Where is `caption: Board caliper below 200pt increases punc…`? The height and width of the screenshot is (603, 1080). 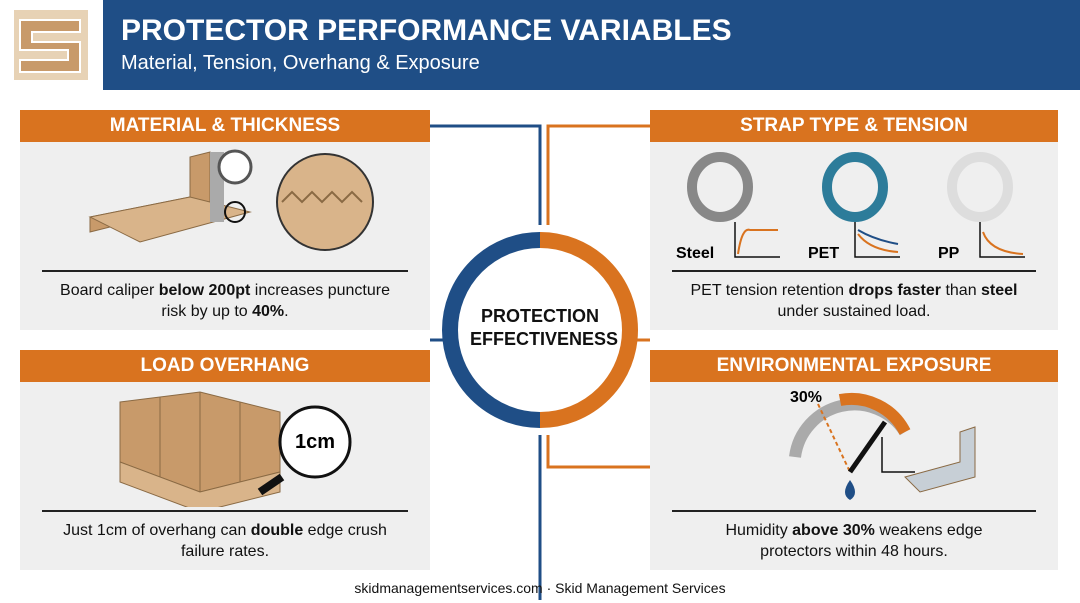 caption: Board caliper below 200pt increases punc… is located at coordinates (225, 301).